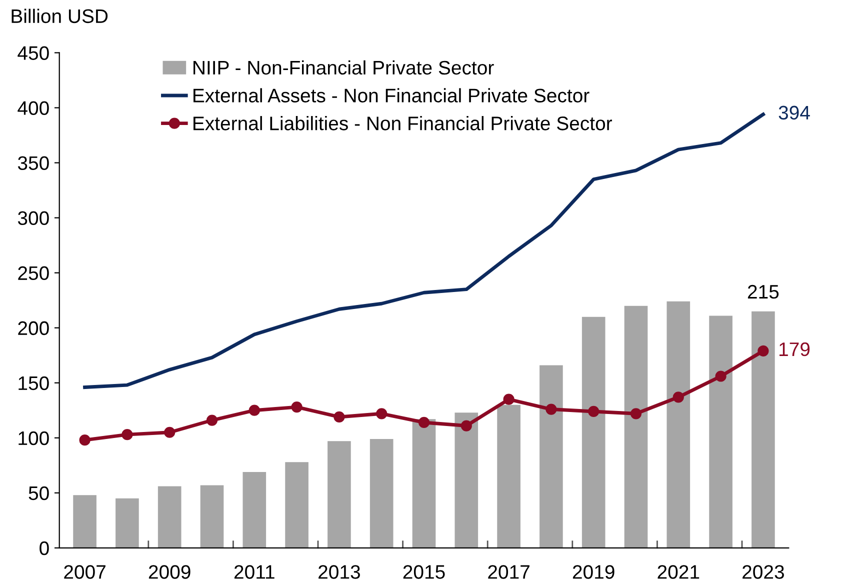 The width and height of the screenshot is (848, 586). Describe the element at coordinates (795, 349) in the screenshot. I see `data-label: 179` at that location.